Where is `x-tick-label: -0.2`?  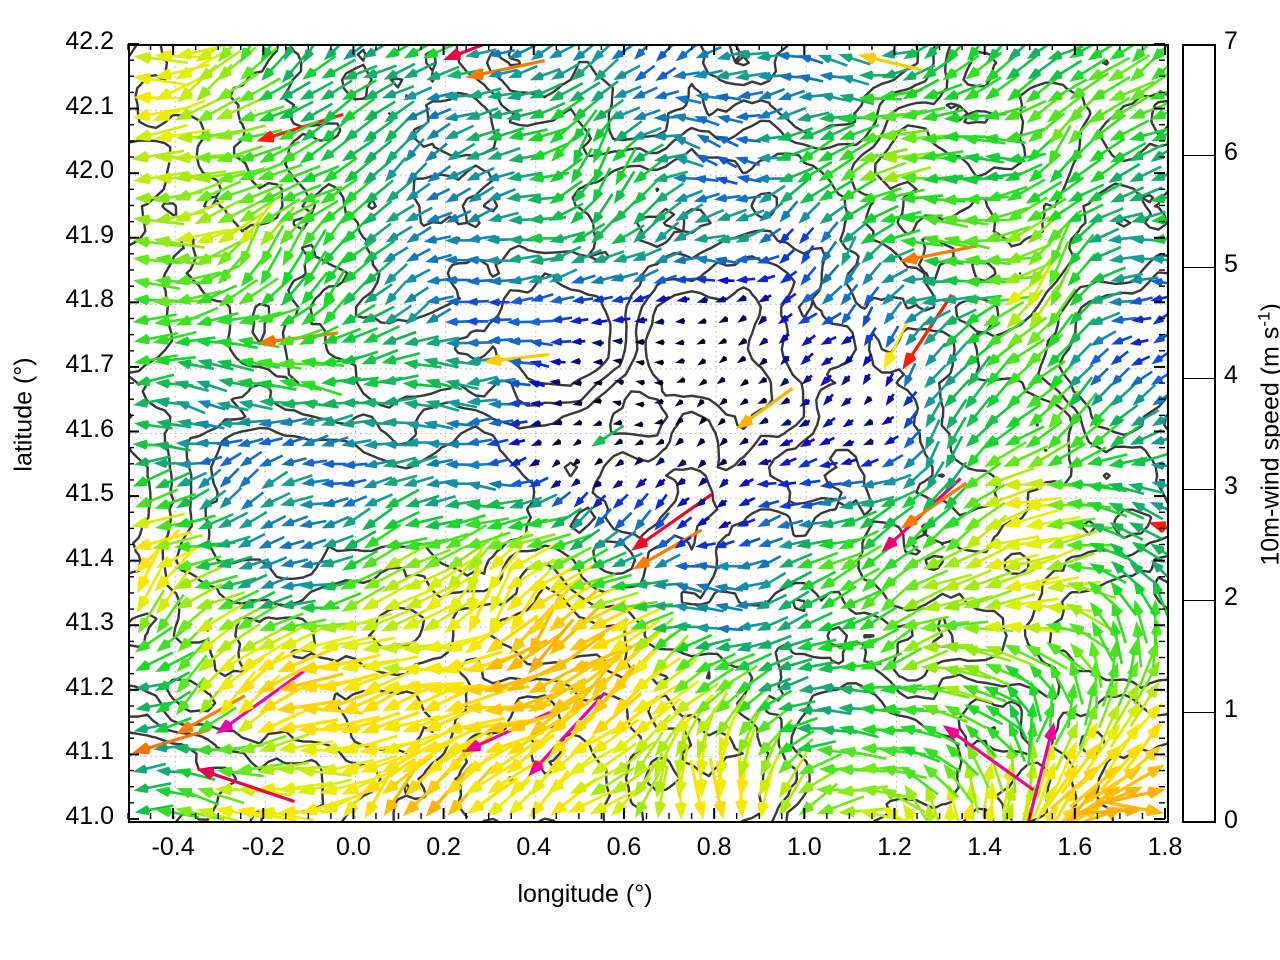
x-tick-label: -0.2 is located at coordinates (263, 847).